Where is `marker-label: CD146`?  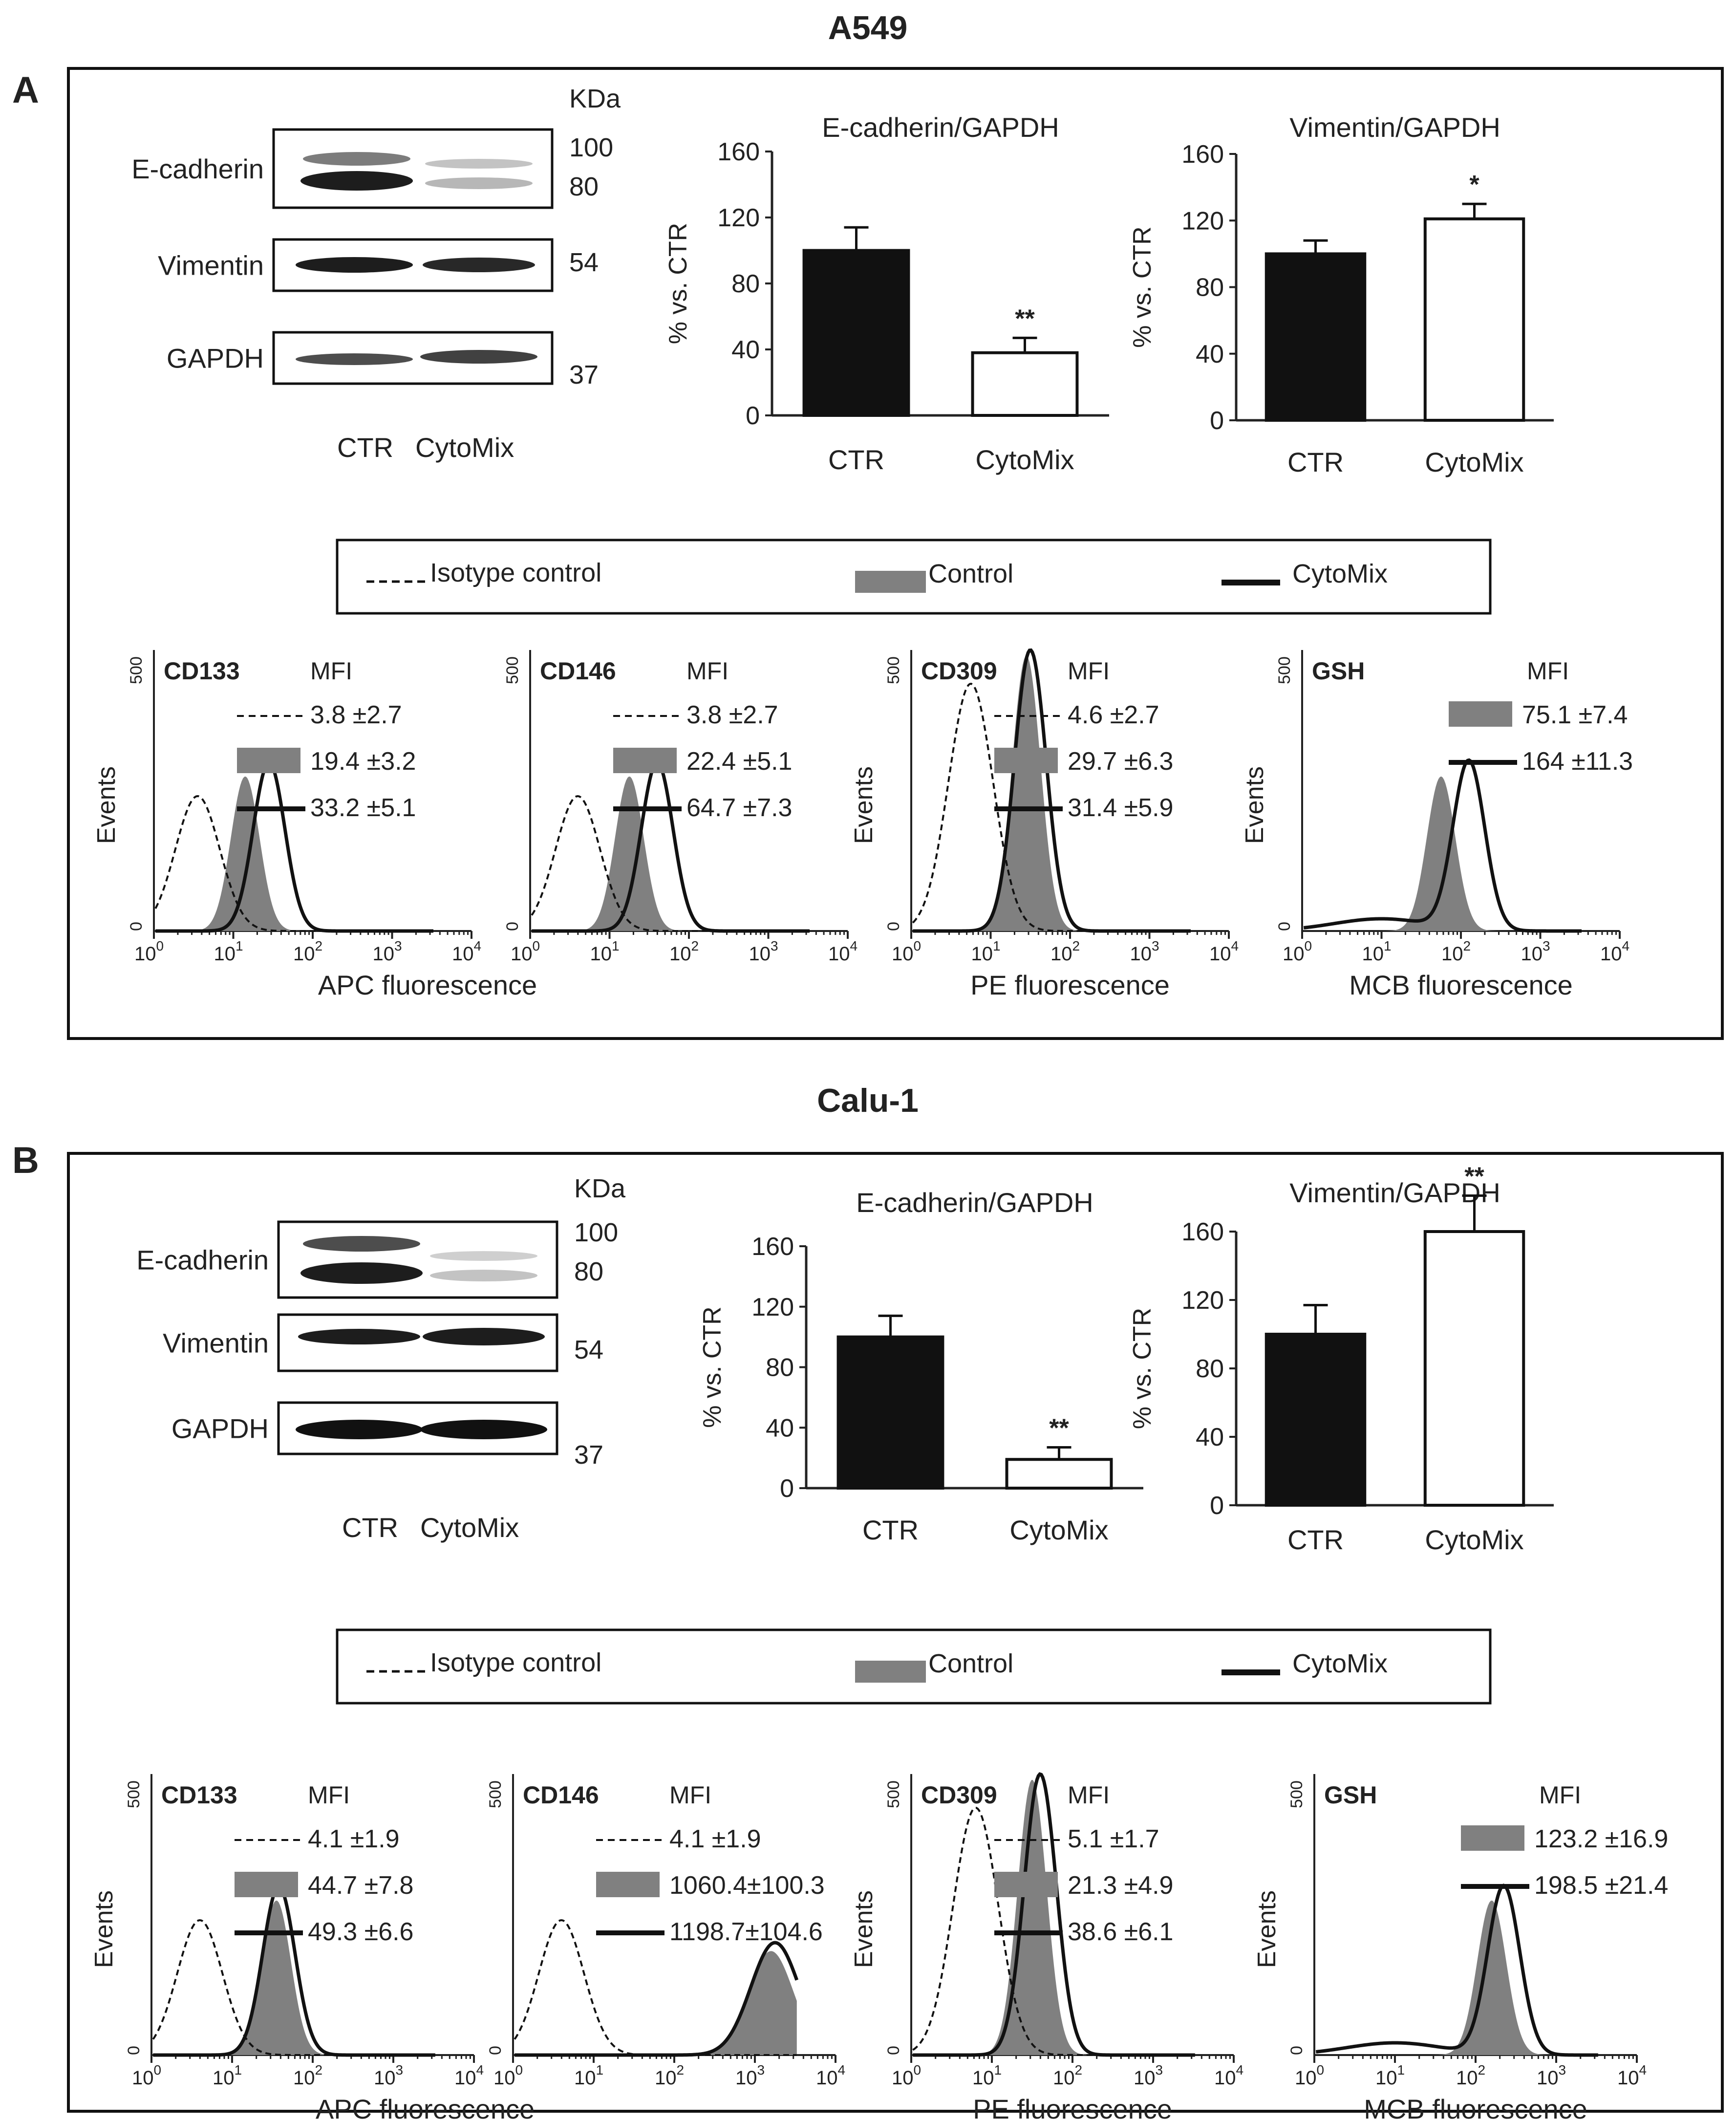 marker-label: CD146 is located at coordinates (578, 671).